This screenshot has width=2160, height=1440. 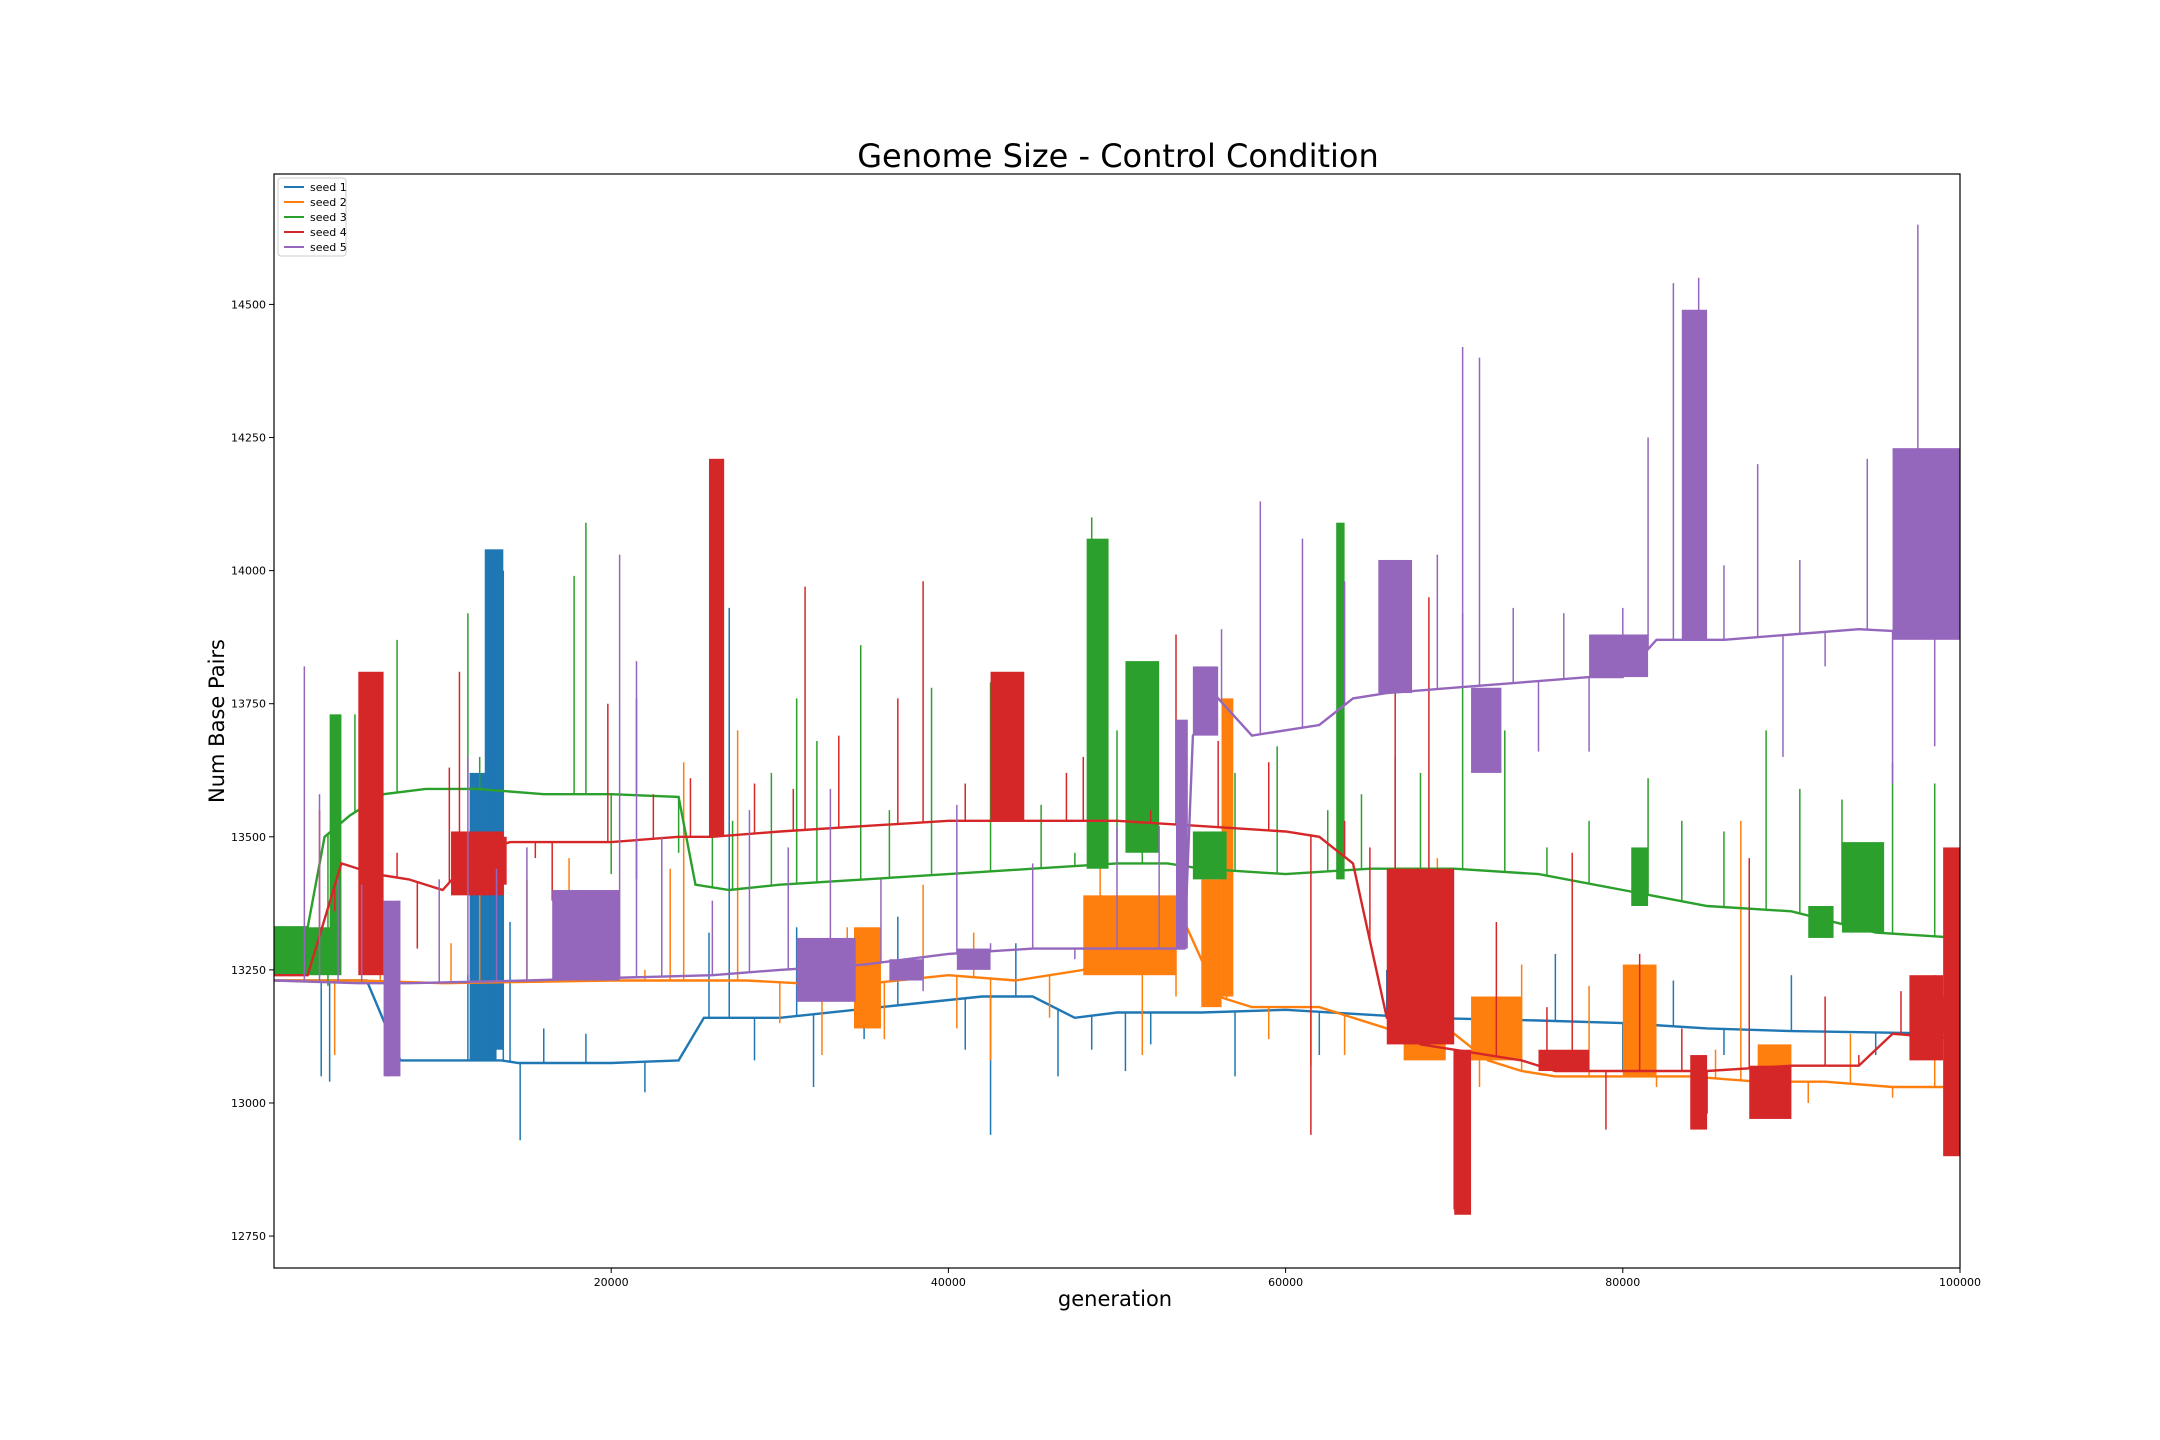 What do you see at coordinates (248, 438) in the screenshot?
I see `y-tick-label: 14250` at bounding box center [248, 438].